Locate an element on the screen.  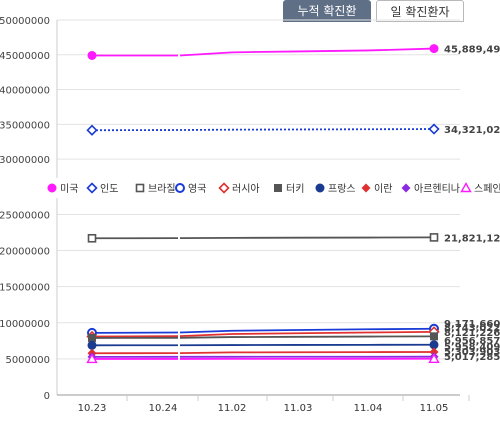
y-tick-label: 35000000 is located at coordinates (25, 125).